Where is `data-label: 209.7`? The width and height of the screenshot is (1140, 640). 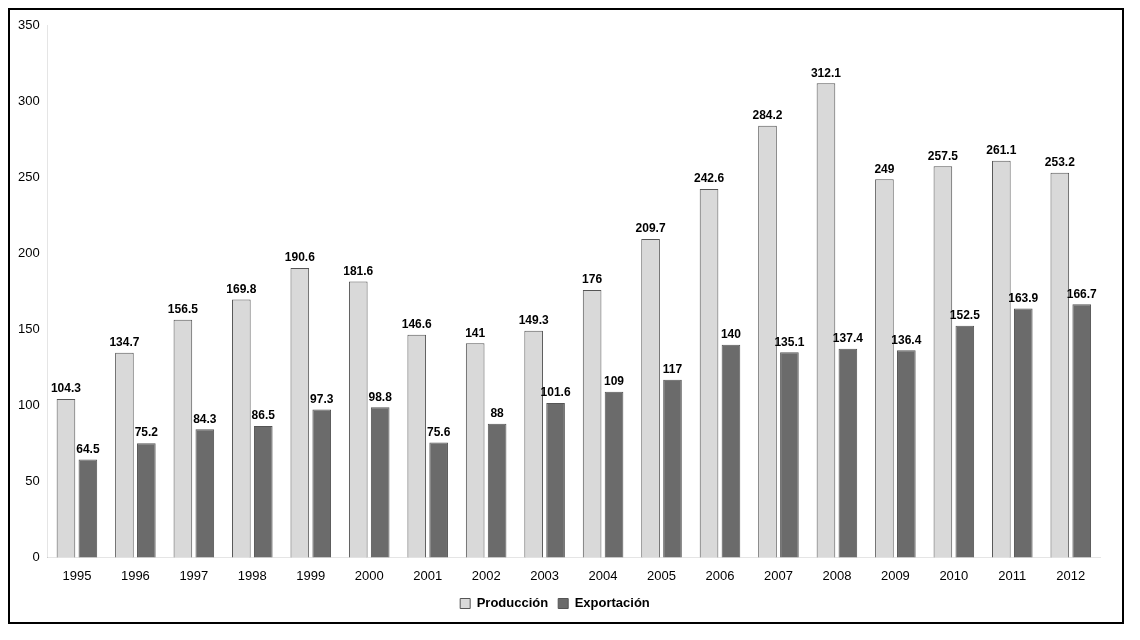
data-label: 209.7 is located at coordinates (650, 228).